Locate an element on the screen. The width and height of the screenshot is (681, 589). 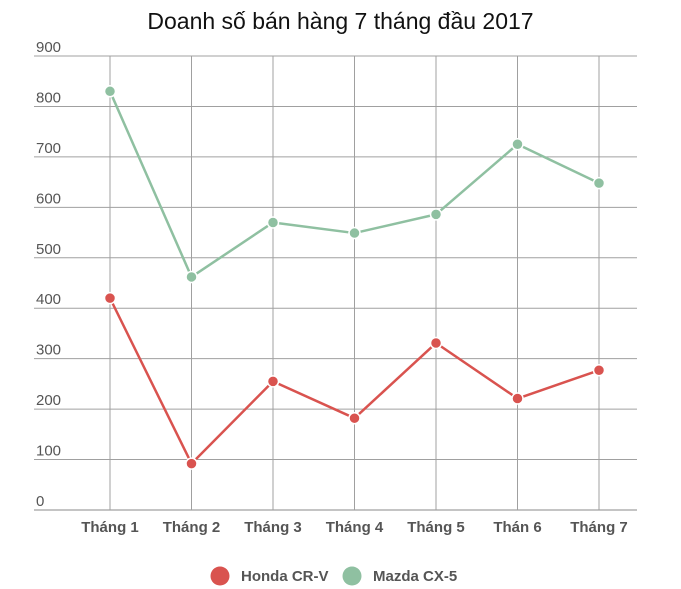
y-tick-label: 400 is located at coordinates (48, 299).